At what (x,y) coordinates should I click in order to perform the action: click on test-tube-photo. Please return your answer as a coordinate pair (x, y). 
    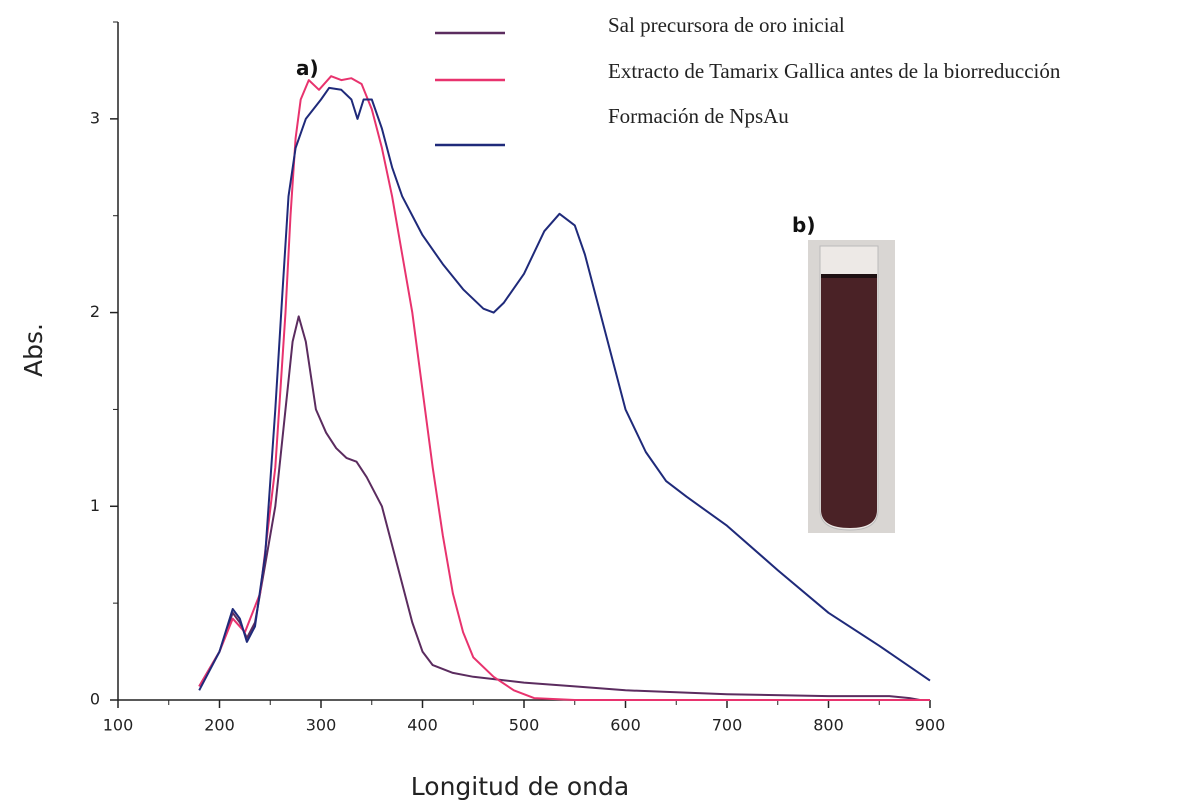
    Looking at the image, I should click on (851, 386).